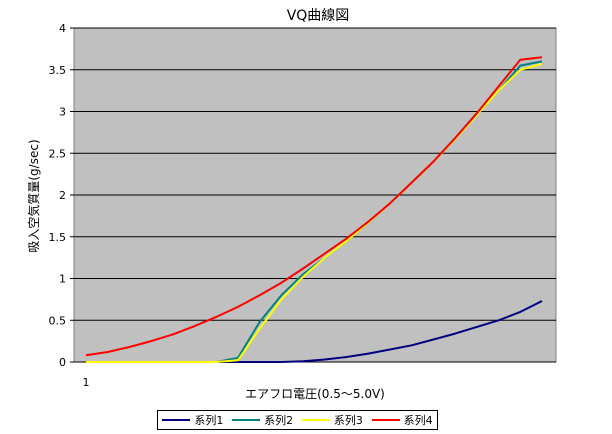 The height and width of the screenshot is (434, 612). Describe the element at coordinates (418, 420) in the screenshot. I see `legend-label-4: 系列4` at that location.